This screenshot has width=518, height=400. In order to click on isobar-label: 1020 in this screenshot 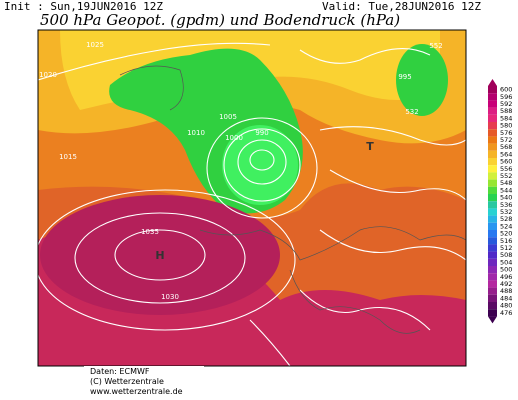, I will do `click(48, 75)`.